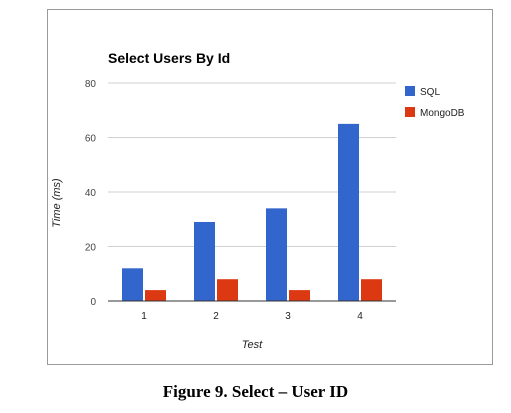  What do you see at coordinates (91, 84) in the screenshot?
I see `y-tick-label: 80` at bounding box center [91, 84].